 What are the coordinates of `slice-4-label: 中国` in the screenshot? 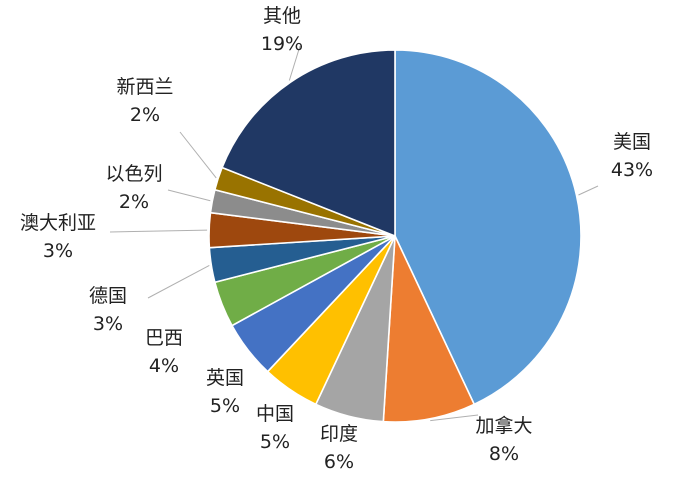 It's located at (275, 414).